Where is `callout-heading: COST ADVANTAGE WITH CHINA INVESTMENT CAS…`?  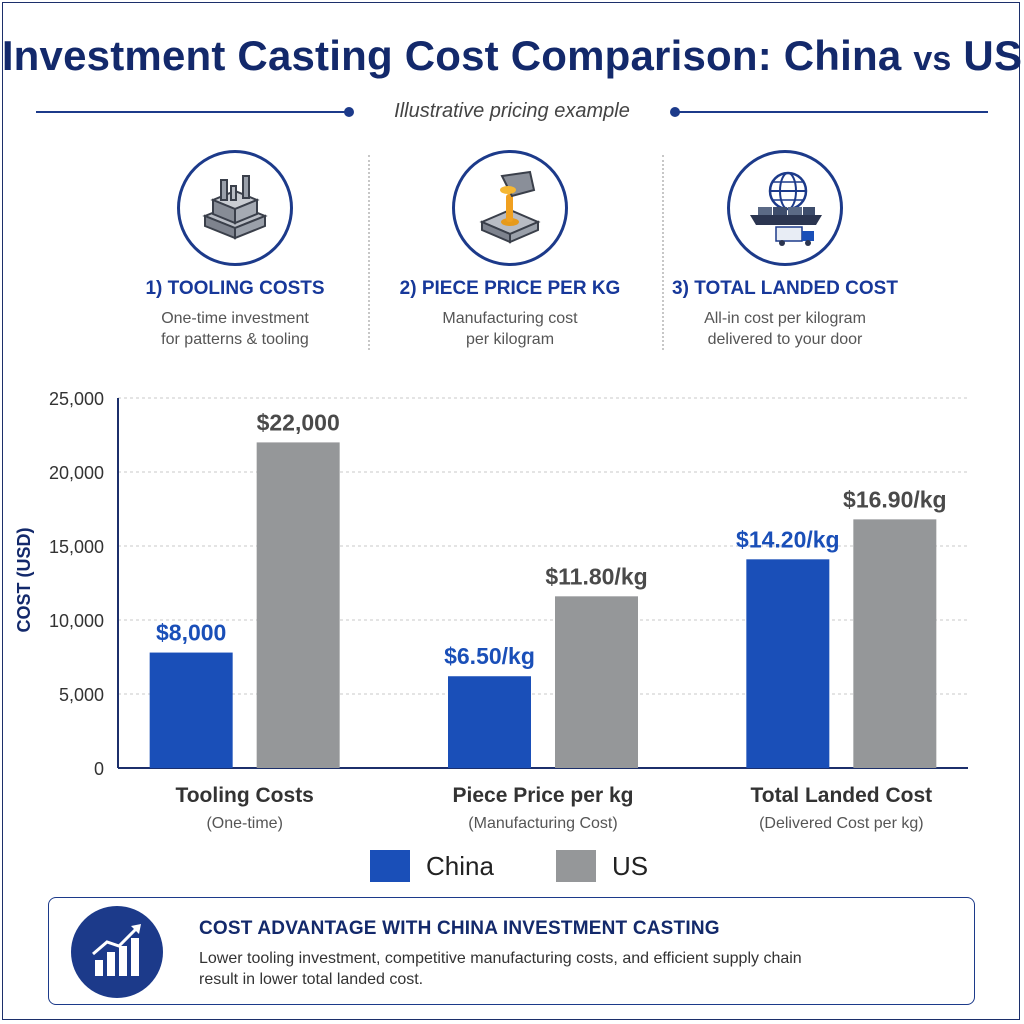 callout-heading: COST ADVANTAGE WITH CHINA INVESTMENT CAS… is located at coordinates (459, 928).